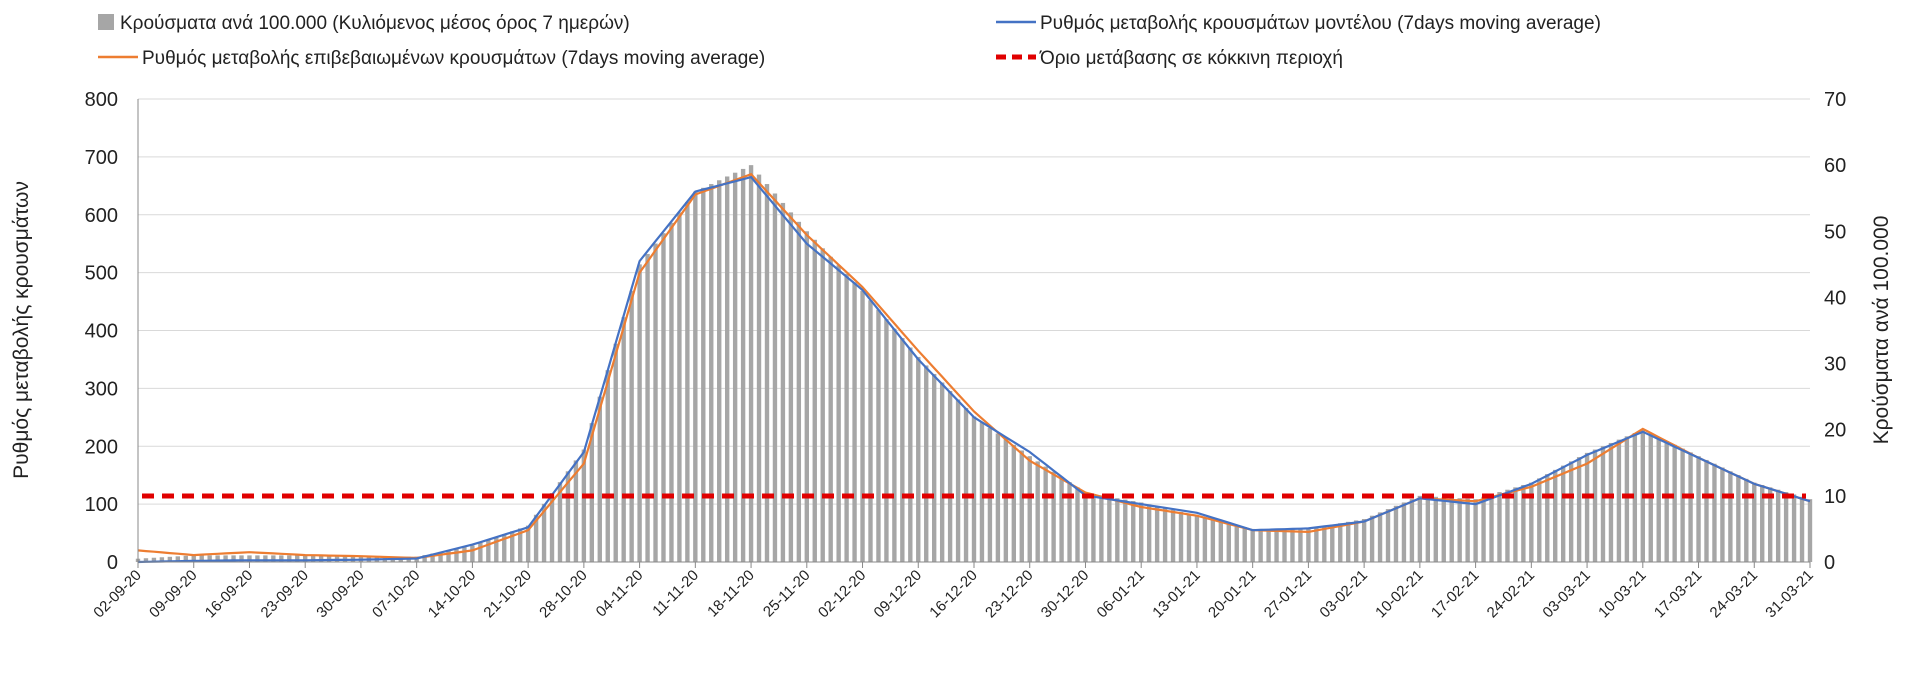 The height and width of the screenshot is (675, 1920). Describe the element at coordinates (1232, 594) in the screenshot. I see `x-tick-label: 20-01-21` at that location.